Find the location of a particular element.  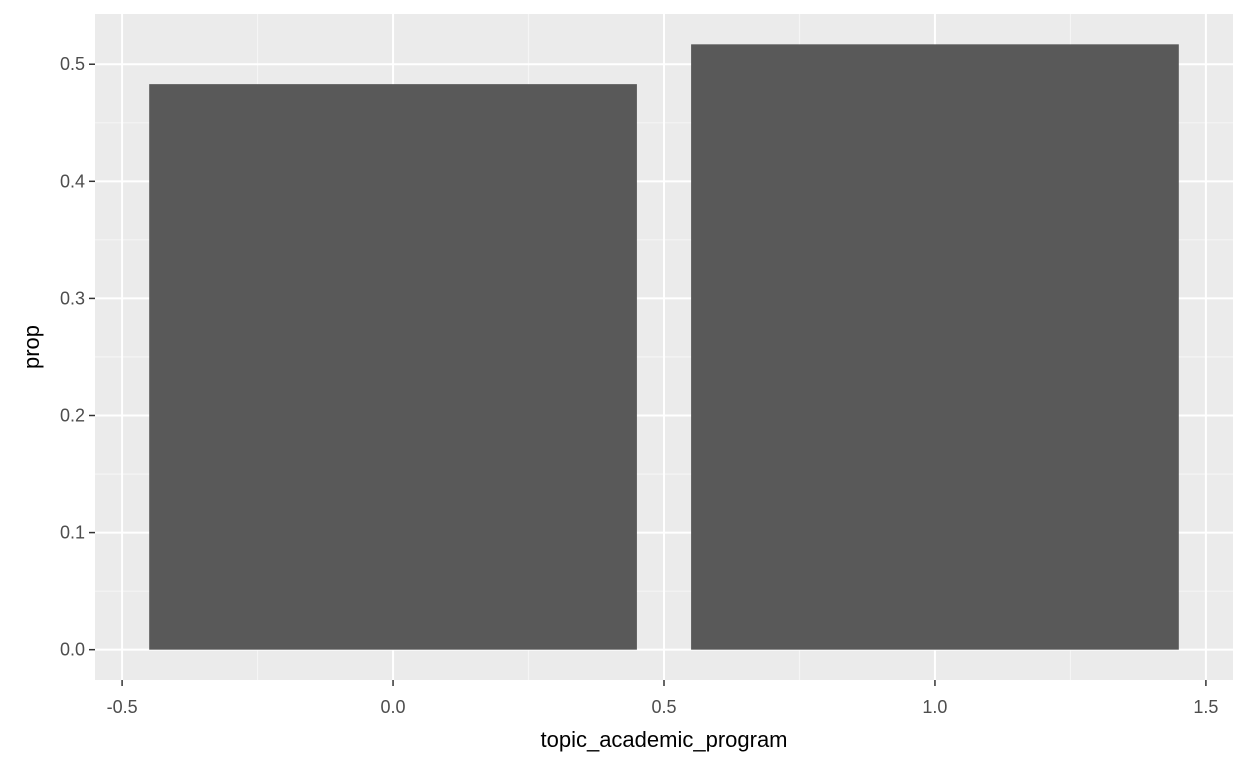

y-tick-label: 0.1 is located at coordinates (72, 533).